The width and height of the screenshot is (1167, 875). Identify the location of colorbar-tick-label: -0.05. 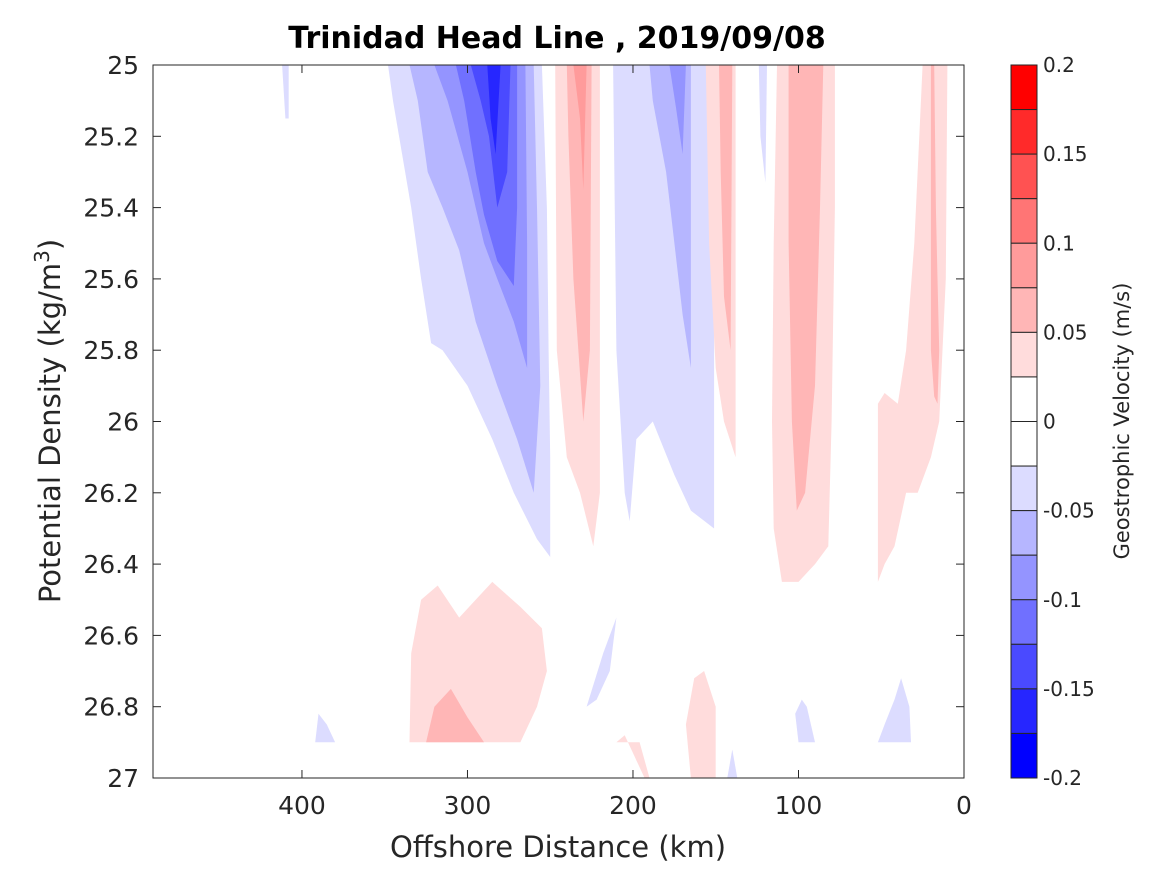
(1069, 511).